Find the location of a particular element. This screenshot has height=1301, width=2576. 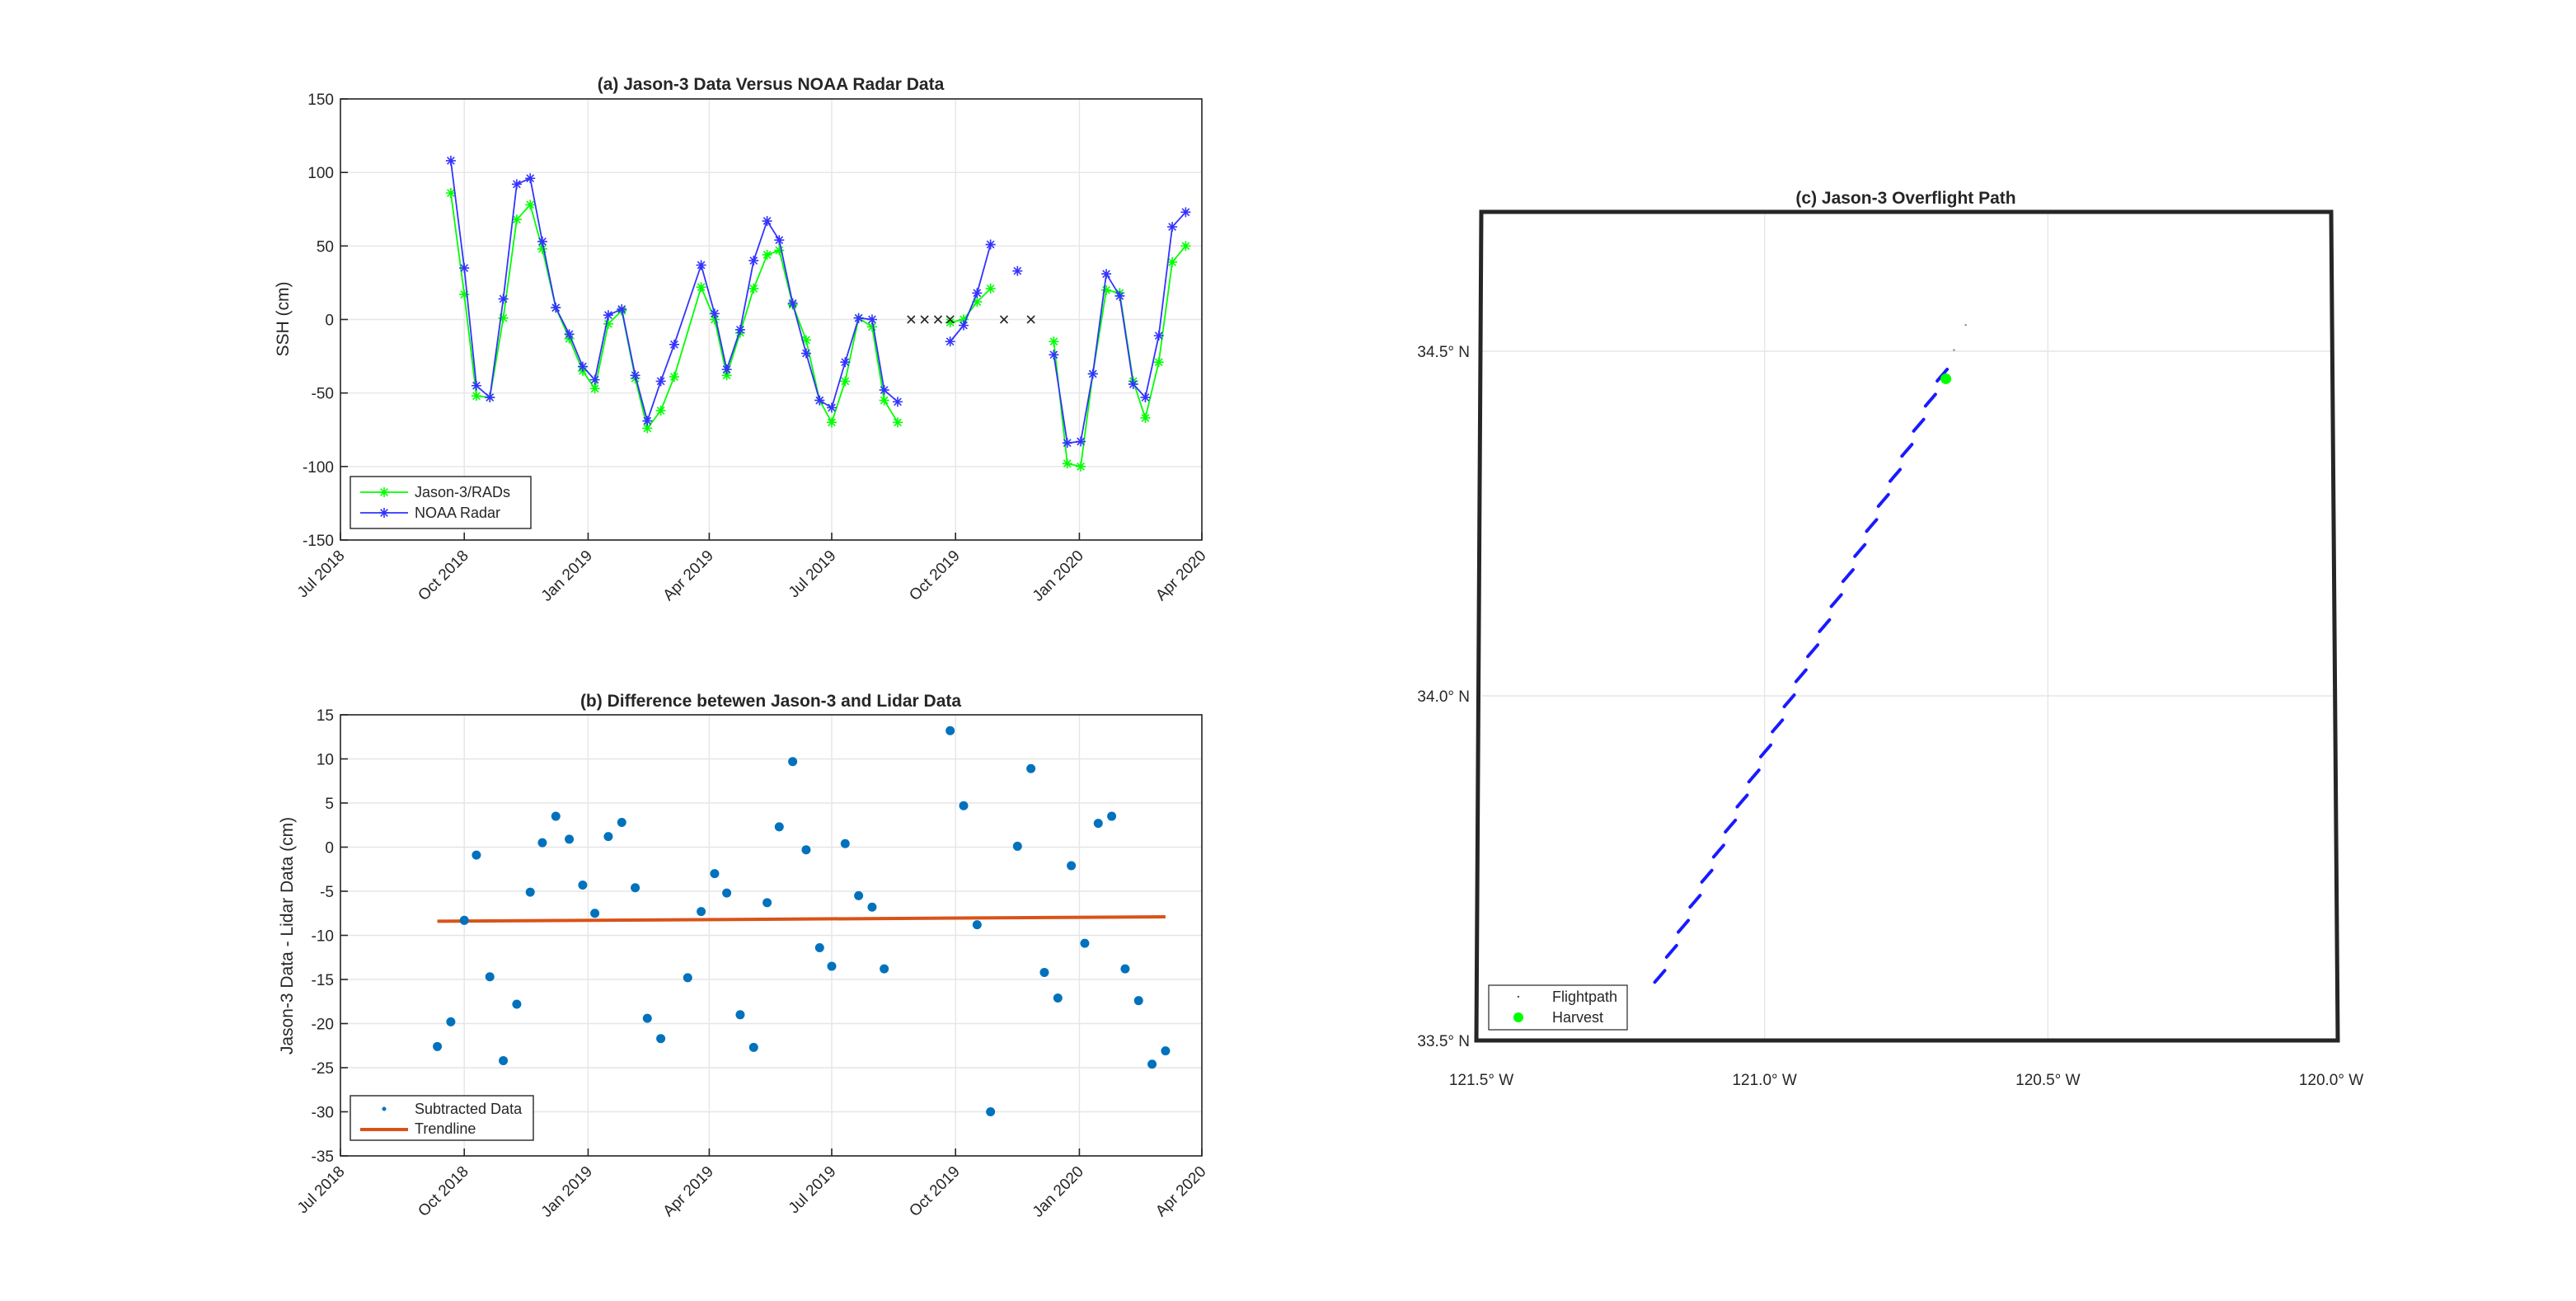

panel-b-y-tick-label: -30 is located at coordinates (323, 1114).